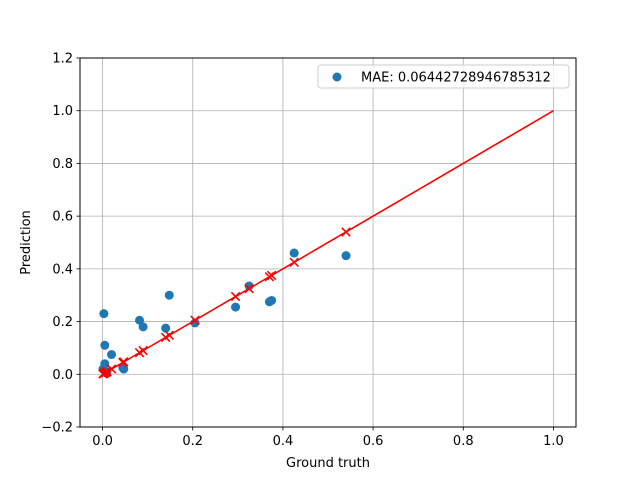  Describe the element at coordinates (192, 441) in the screenshot. I see `x-tick-label: 0.2` at that location.